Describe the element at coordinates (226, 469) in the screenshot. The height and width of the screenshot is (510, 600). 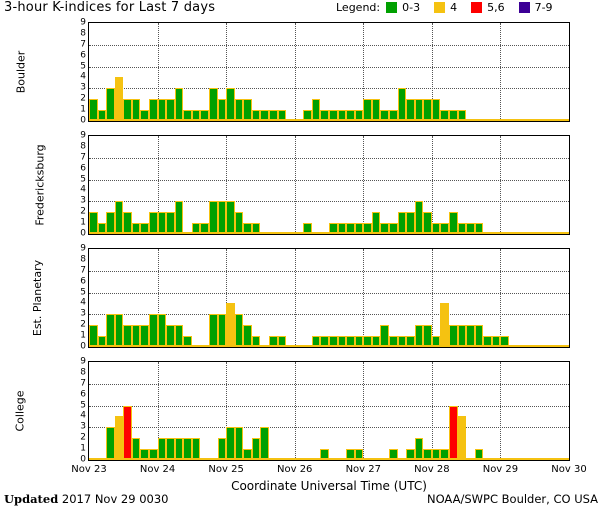
I see `x-axis-tick-label: Nov 25` at that location.